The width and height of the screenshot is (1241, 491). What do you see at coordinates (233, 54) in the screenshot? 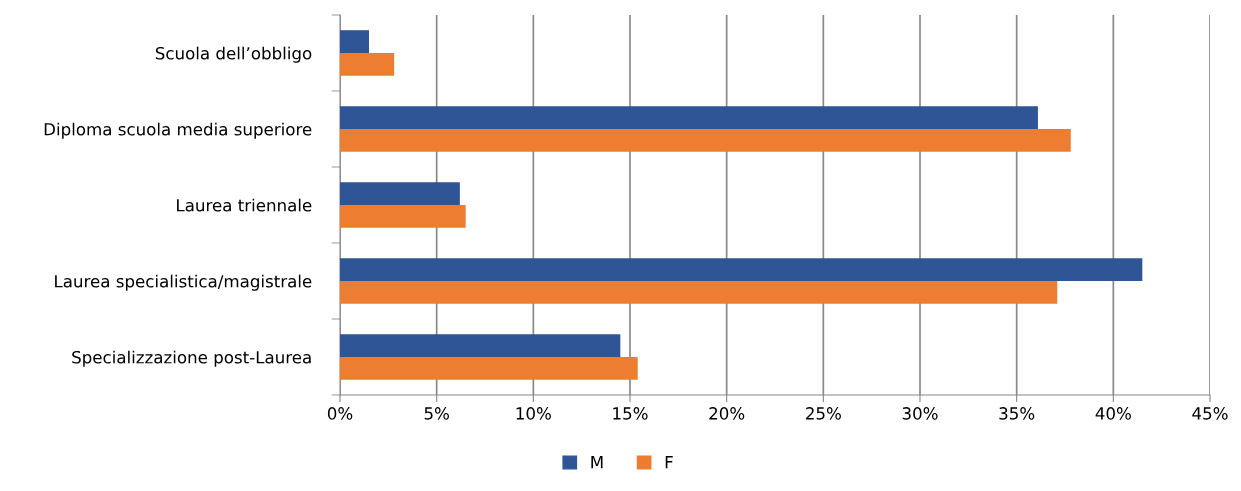
I see `y-tick-label: Scuola dell’obbligo` at bounding box center [233, 54].